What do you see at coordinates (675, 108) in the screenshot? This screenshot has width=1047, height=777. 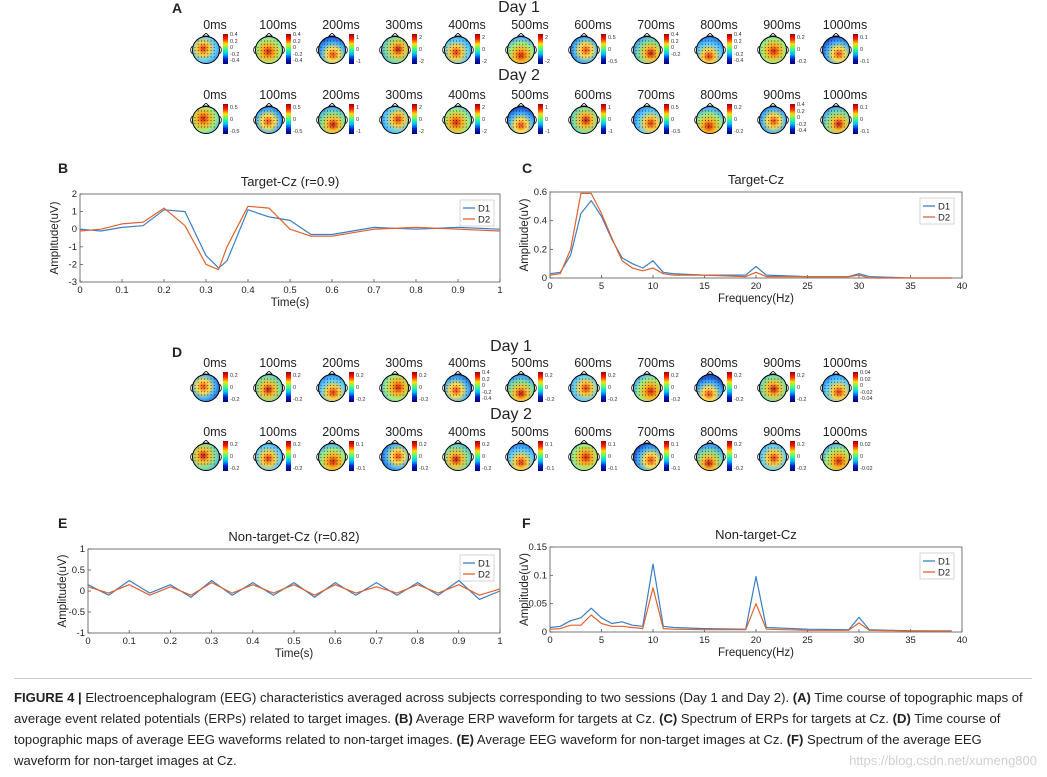 I see `colorbar-tick-label: 0.5` at bounding box center [675, 108].